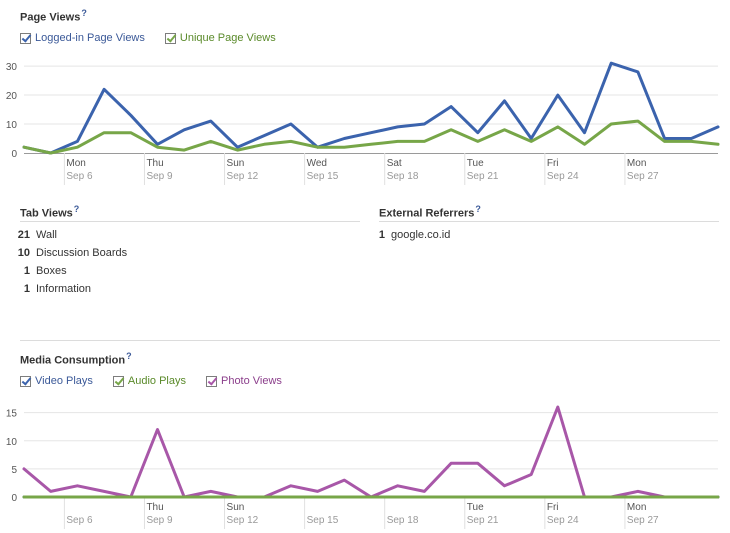  Describe the element at coordinates (371, 137) in the screenshot. I see `series-line-unique-page-views` at that location.